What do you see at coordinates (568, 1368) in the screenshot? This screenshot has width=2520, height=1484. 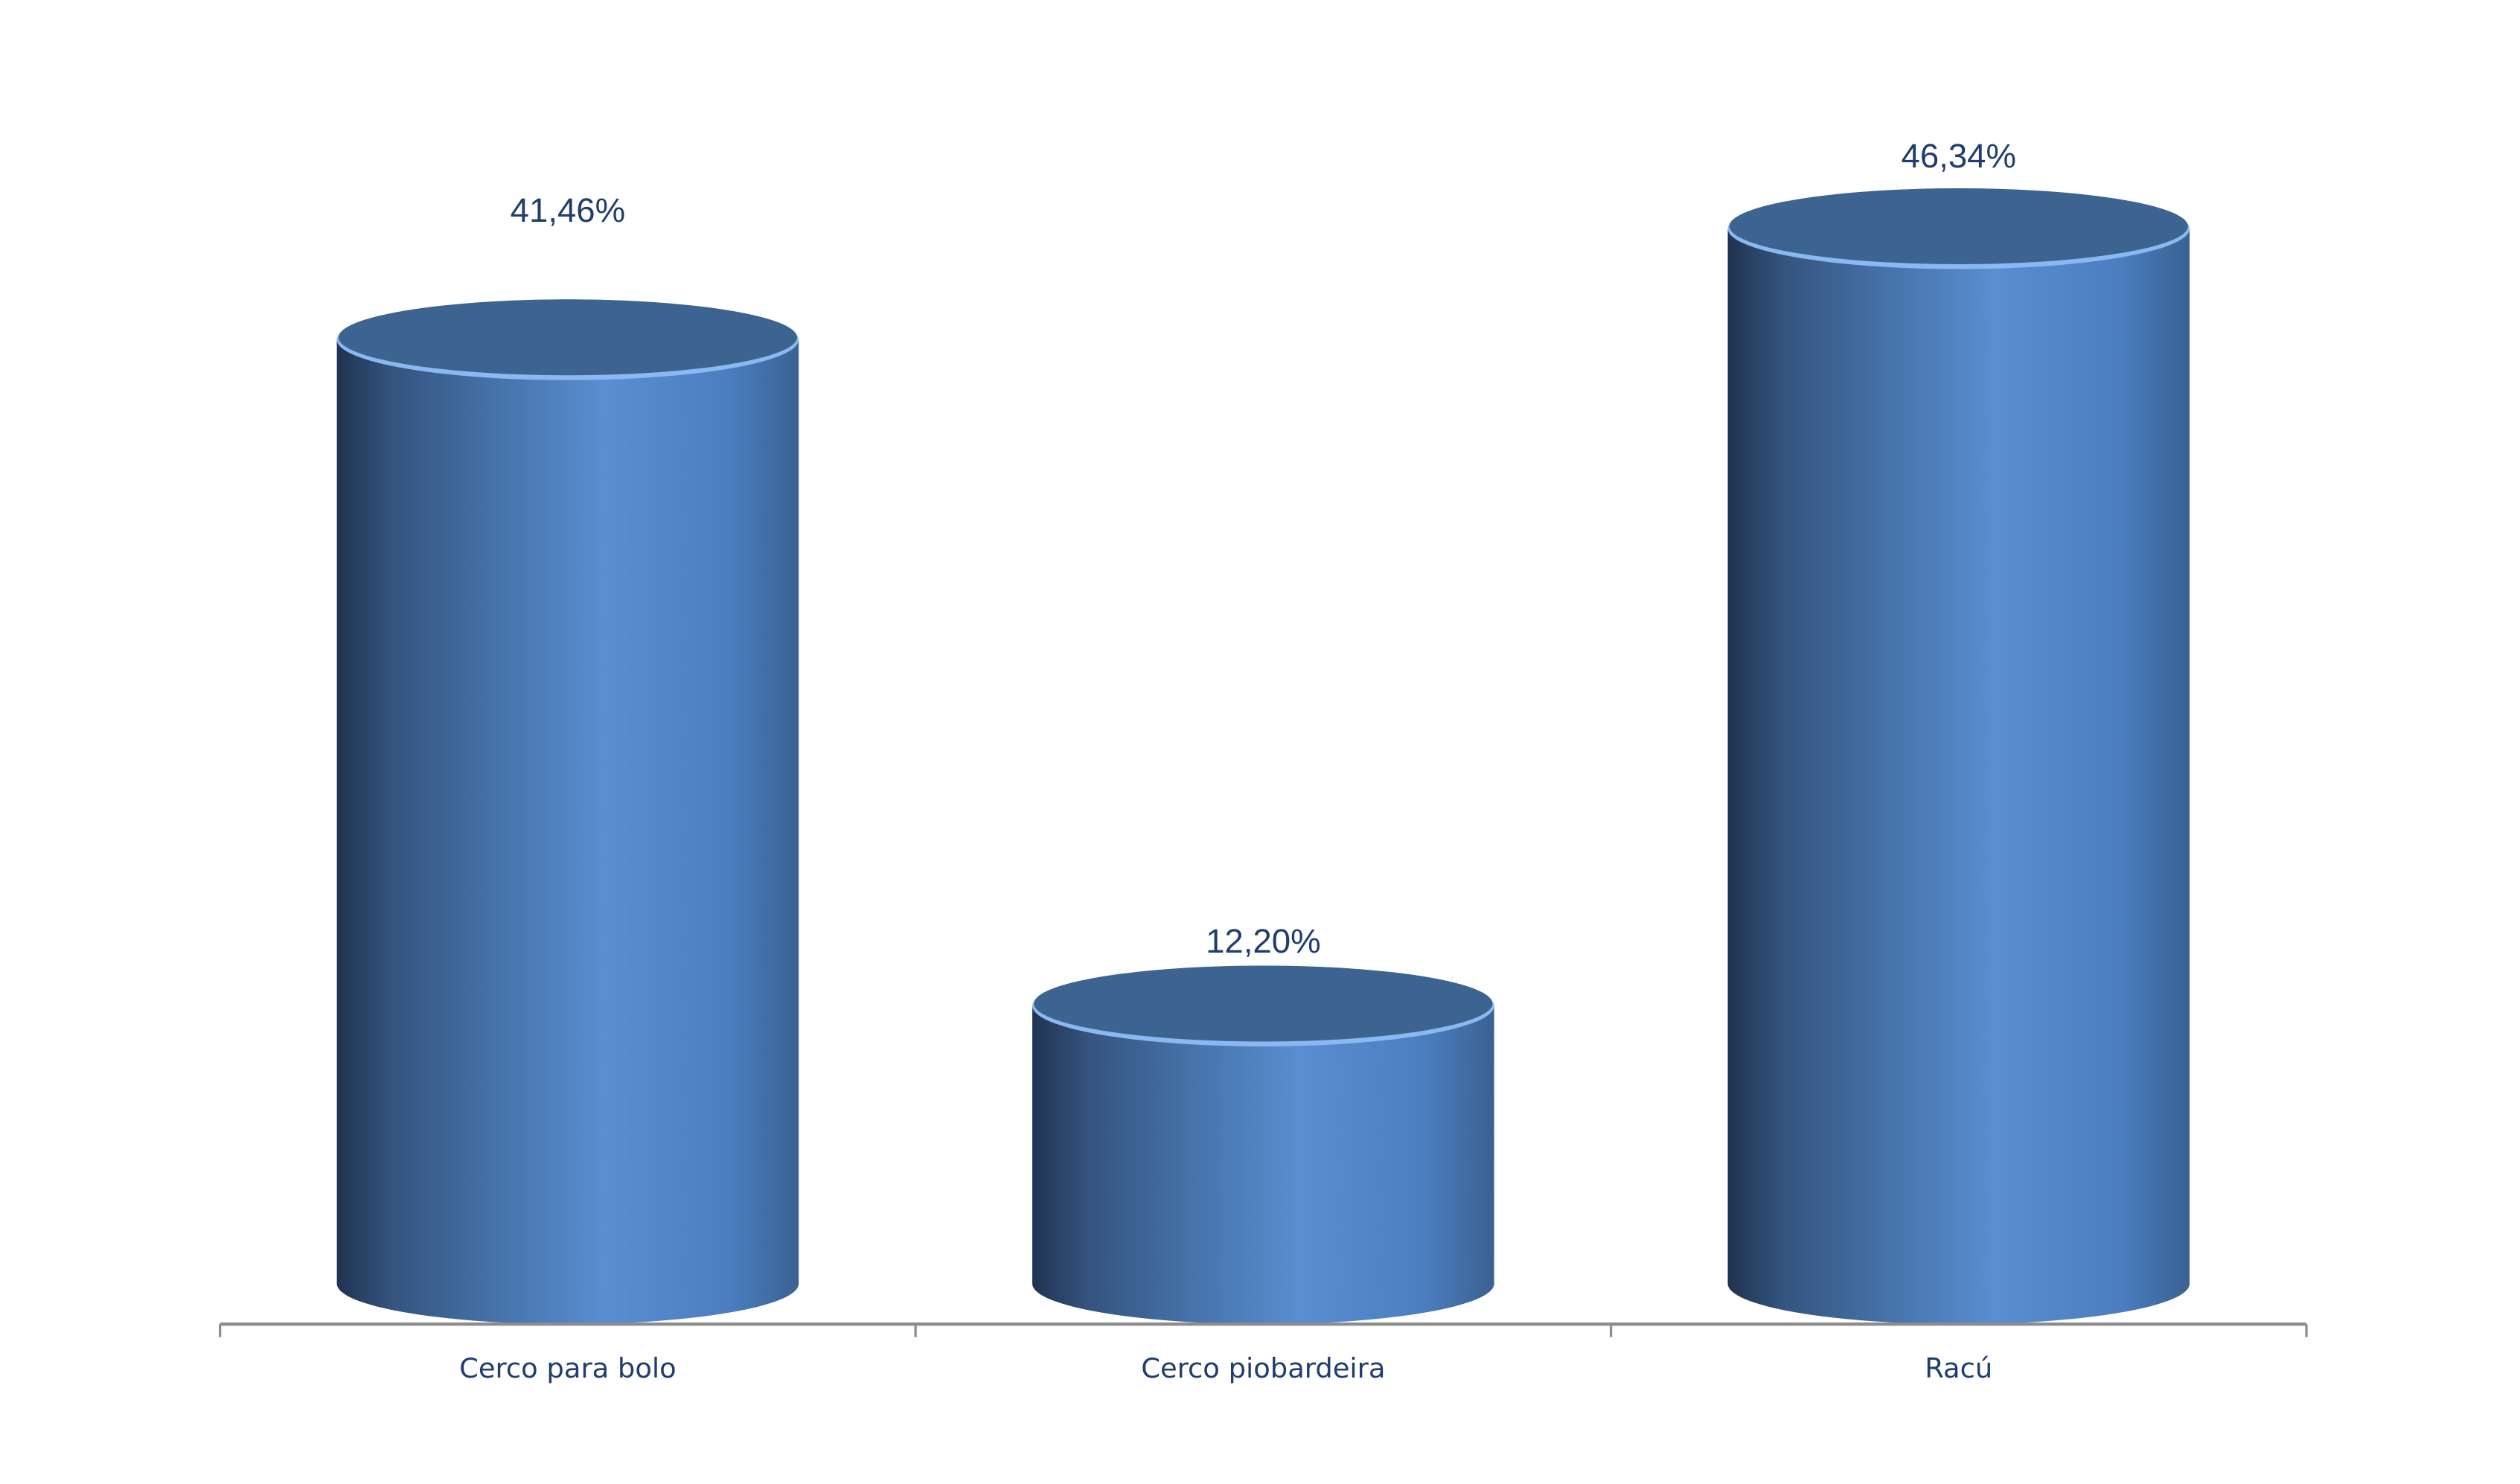 I see `x-tick-label: Cerco para bolo` at bounding box center [568, 1368].